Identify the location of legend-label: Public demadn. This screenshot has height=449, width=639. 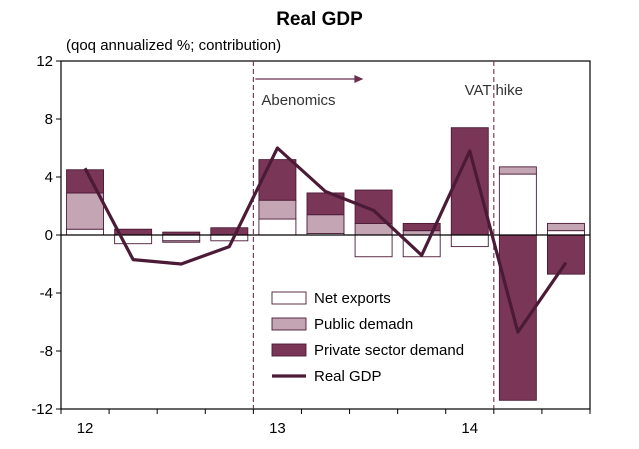
(363, 324).